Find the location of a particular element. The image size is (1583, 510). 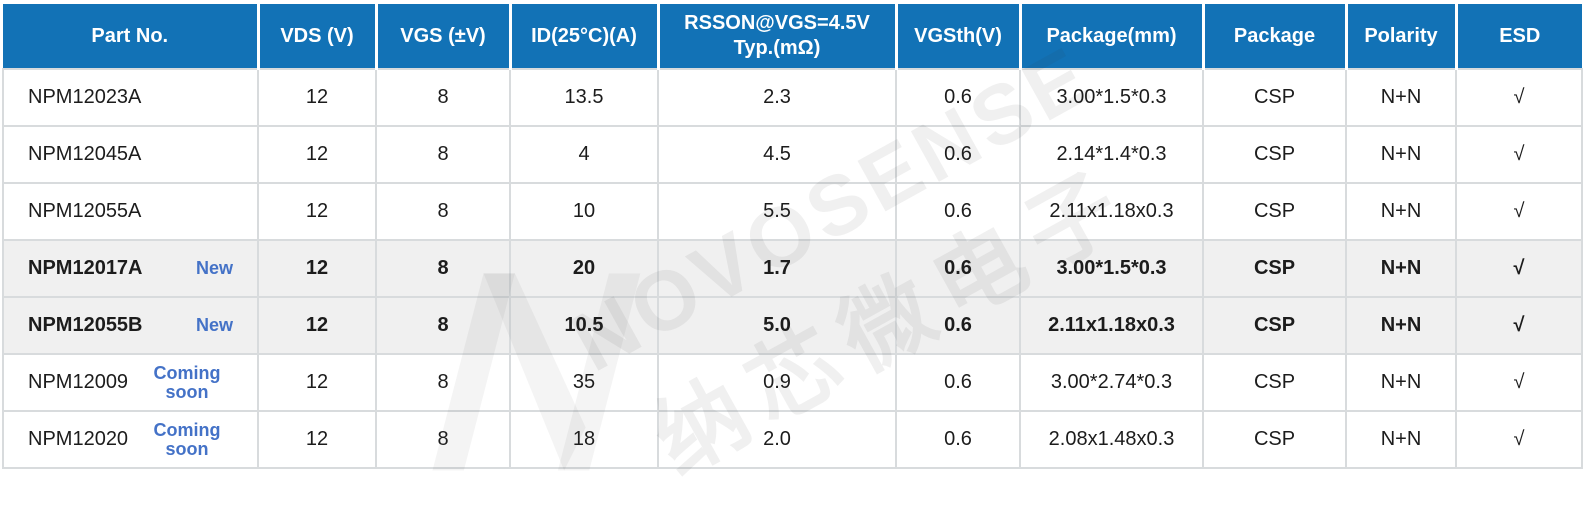

cell-rsson: 1.7 is located at coordinates (777, 268).